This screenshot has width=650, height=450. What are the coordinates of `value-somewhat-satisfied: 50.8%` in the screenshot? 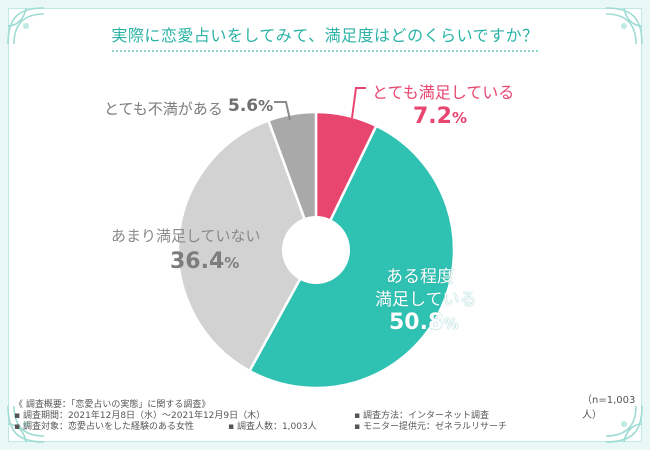 It's located at (423, 322).